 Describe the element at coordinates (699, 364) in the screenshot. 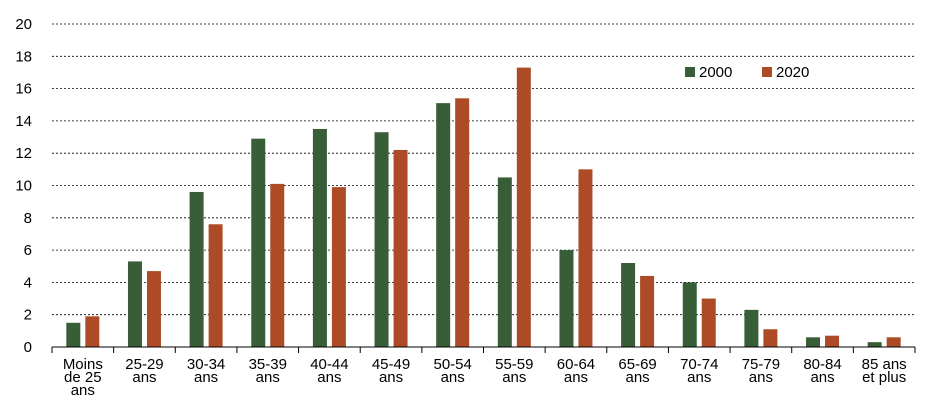

I see `x-tick-label-line: 70-74` at that location.